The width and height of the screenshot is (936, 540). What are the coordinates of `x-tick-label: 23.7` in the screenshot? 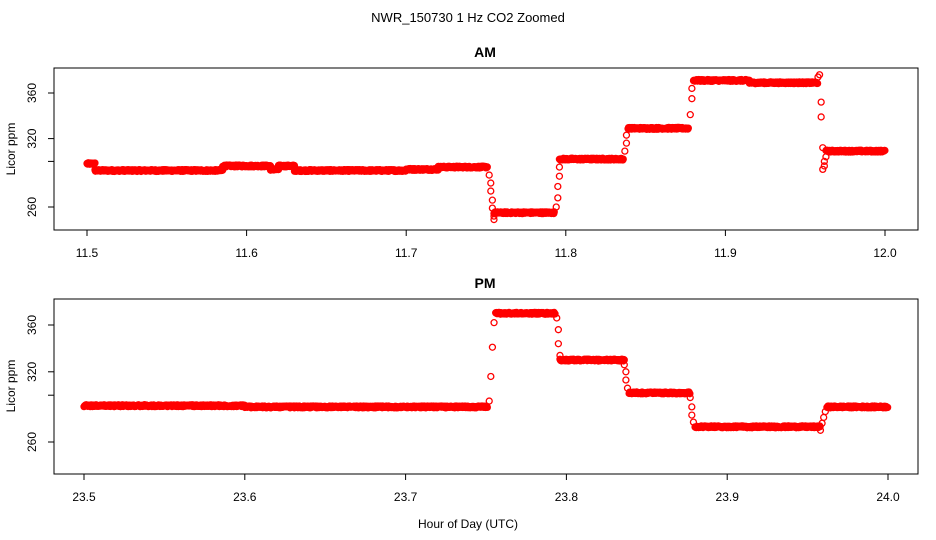 It's located at (406, 497).